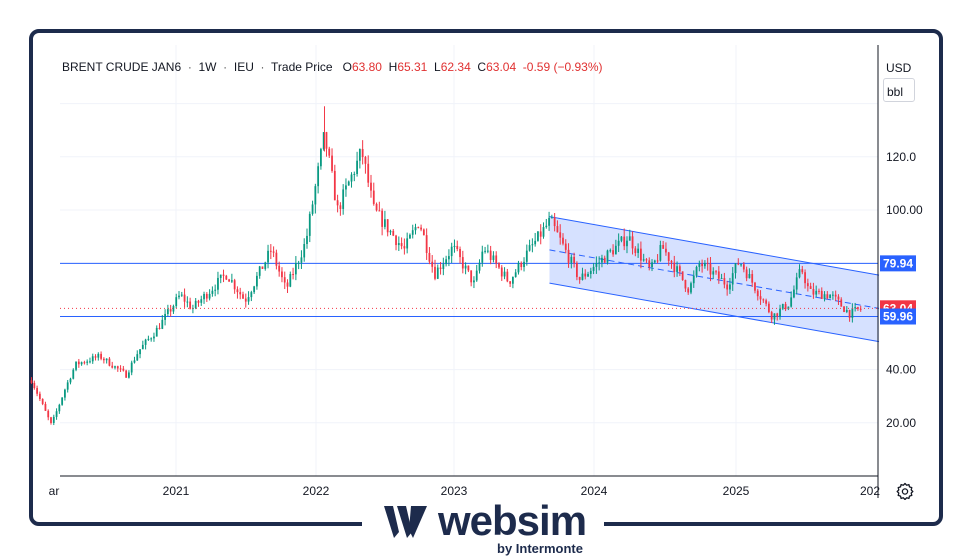 This screenshot has width=975, height=558. Describe the element at coordinates (714, 246) in the screenshot. I see `channel-upper-line` at that location.